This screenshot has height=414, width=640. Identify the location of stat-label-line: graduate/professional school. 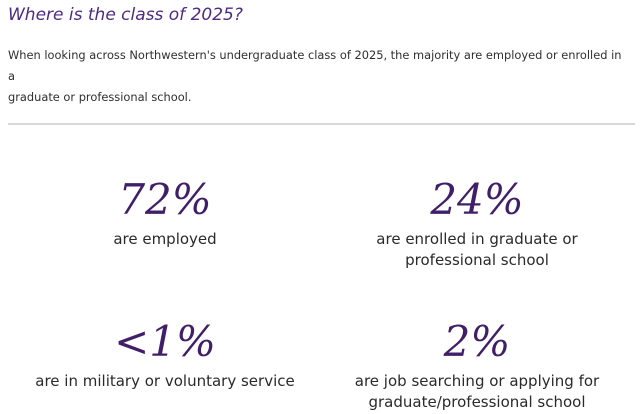
(477, 402).